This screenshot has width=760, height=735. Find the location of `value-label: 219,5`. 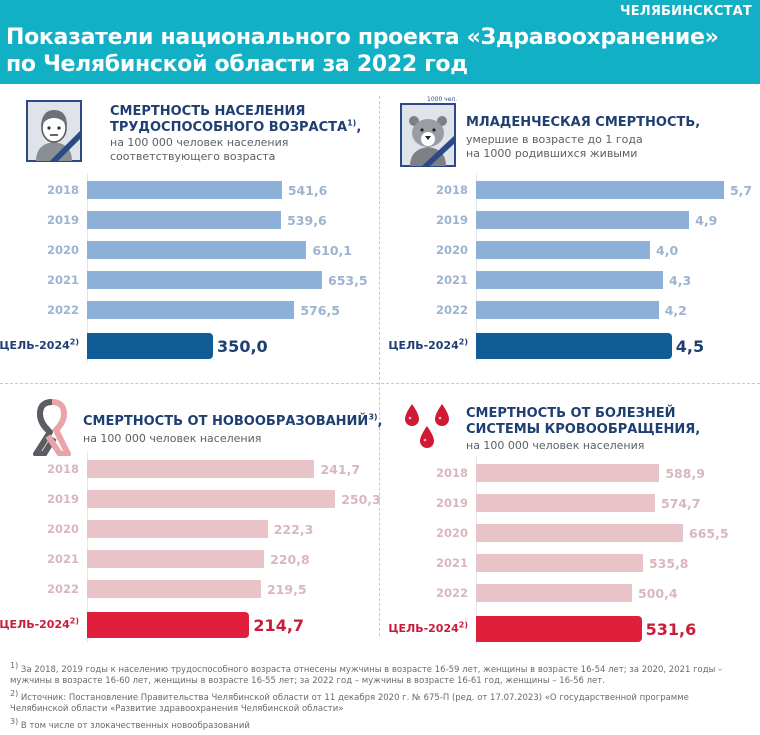

value-label: 219,5 is located at coordinates (286, 589).